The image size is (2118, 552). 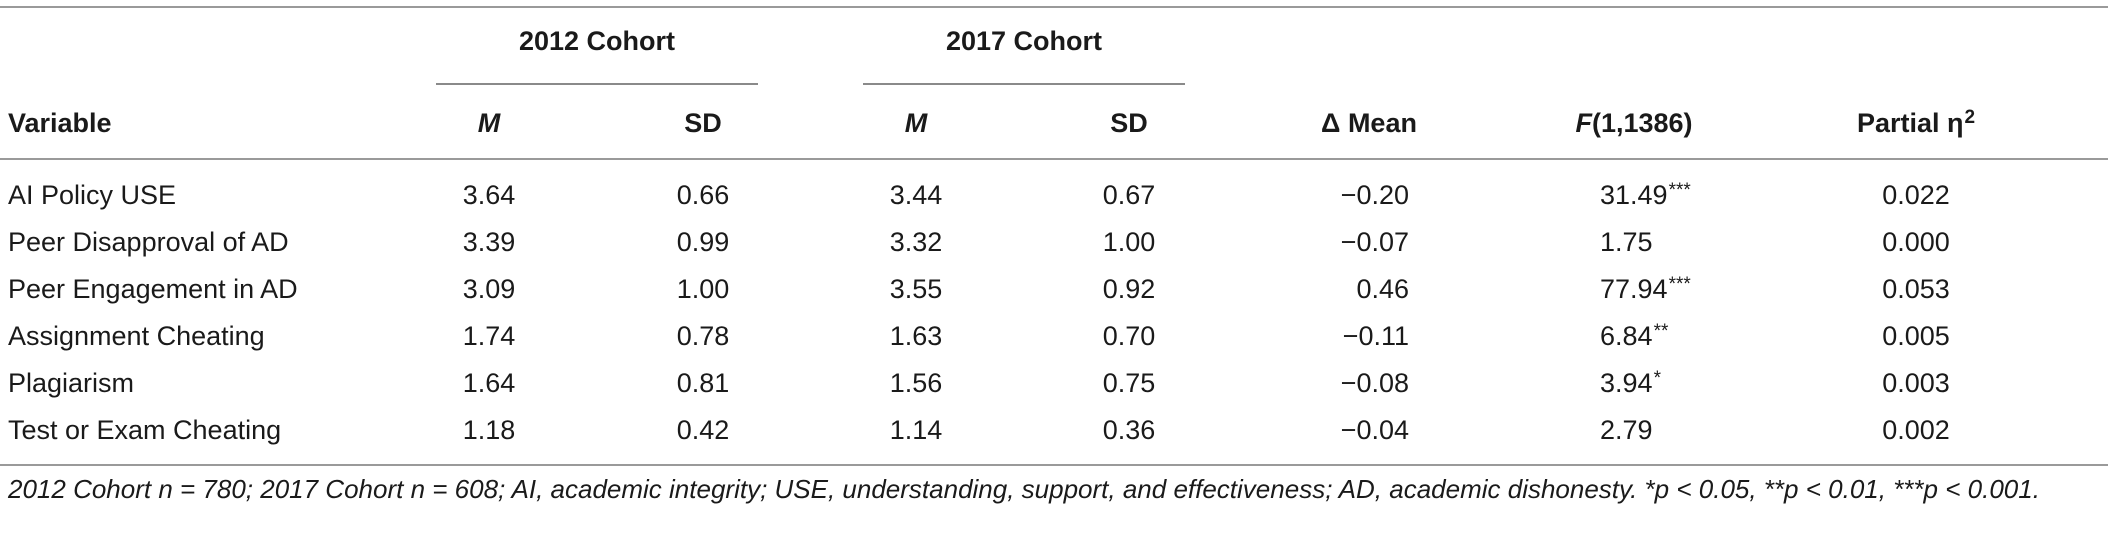 I want to click on cohort-2017-header: 2017 Cohort, so click(x=1024, y=41).